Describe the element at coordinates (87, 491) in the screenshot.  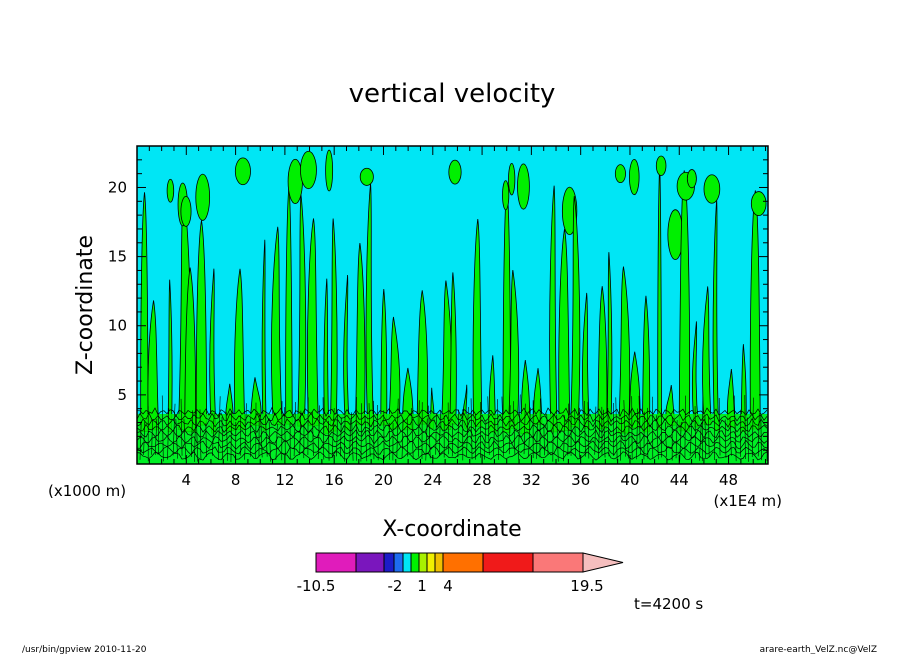
I see `y-scale-note: (x1000 m)` at that location.